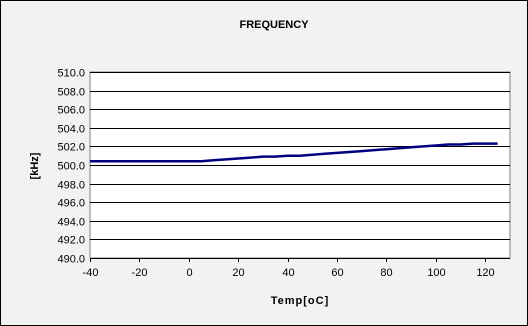 Image resolution: width=528 pixels, height=326 pixels. I want to click on y-tick-label: 506.0, so click(71, 111).